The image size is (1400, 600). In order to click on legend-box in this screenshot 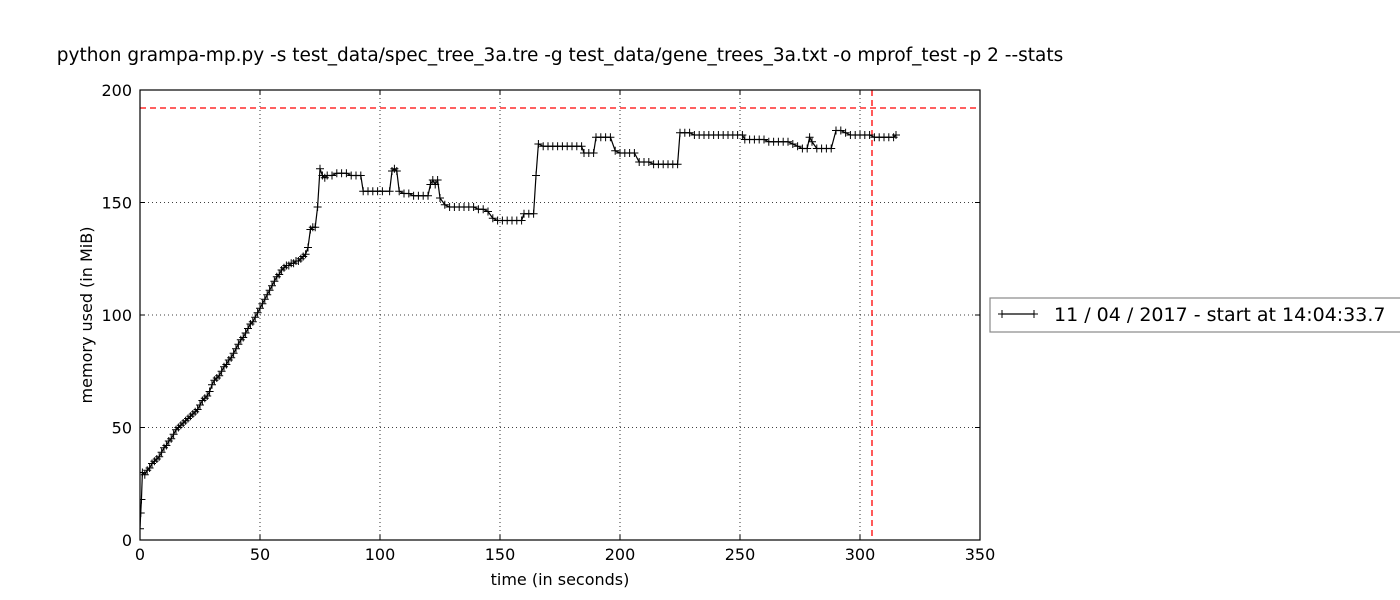, I will do `click(1194, 315)`.